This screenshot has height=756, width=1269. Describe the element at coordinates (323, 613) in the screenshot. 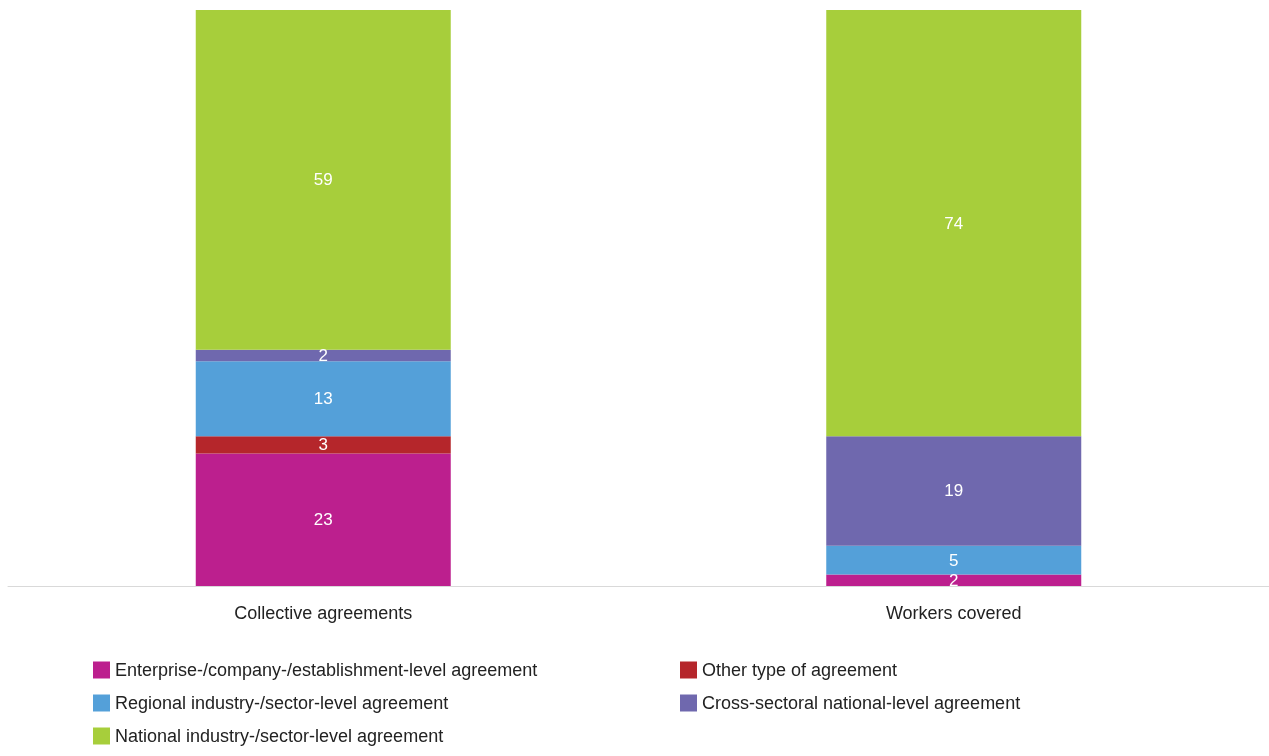

I see `x-tick-label: Collective agreements` at that location.